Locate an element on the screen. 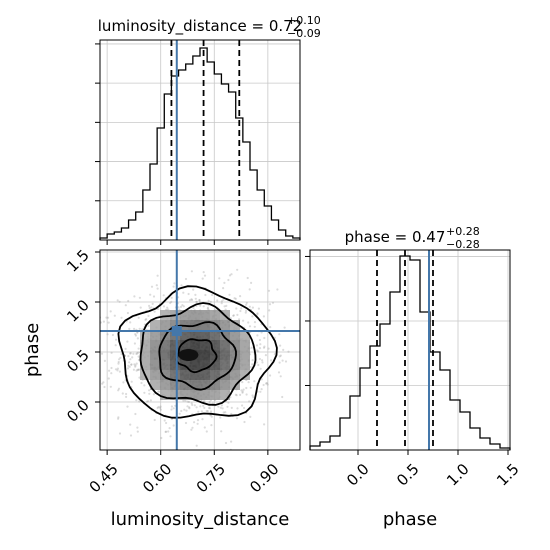  phase-title-param: phase is located at coordinates (367, 237).